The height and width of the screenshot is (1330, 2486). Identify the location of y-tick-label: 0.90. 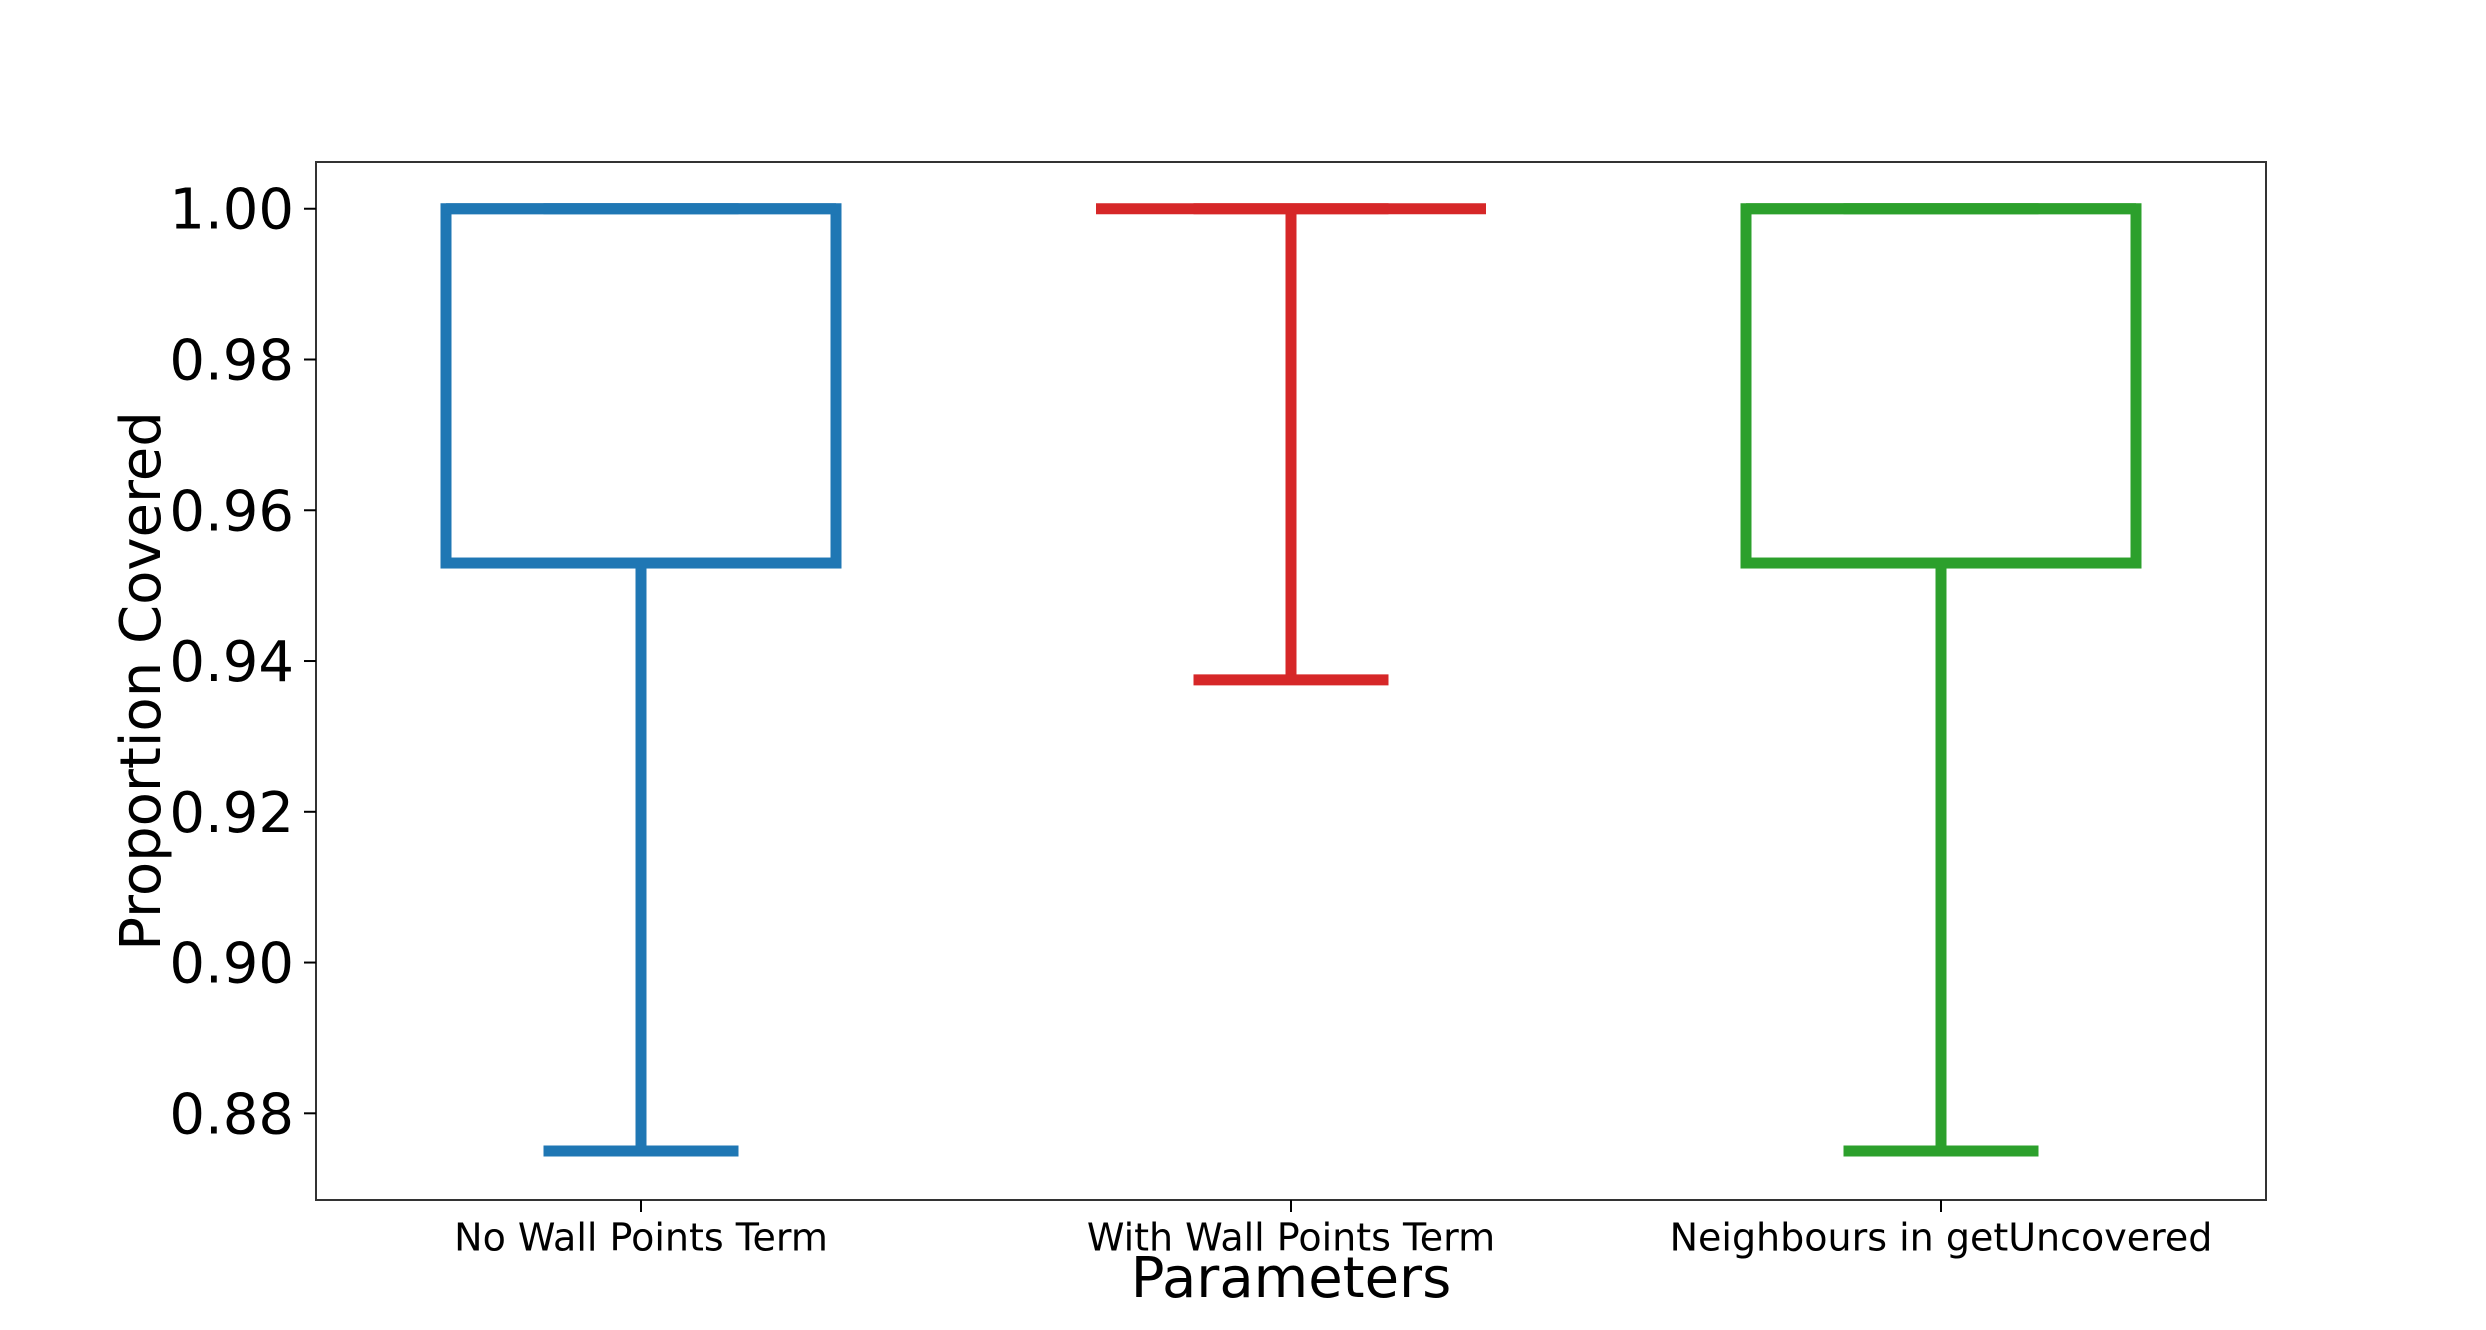
(231, 964).